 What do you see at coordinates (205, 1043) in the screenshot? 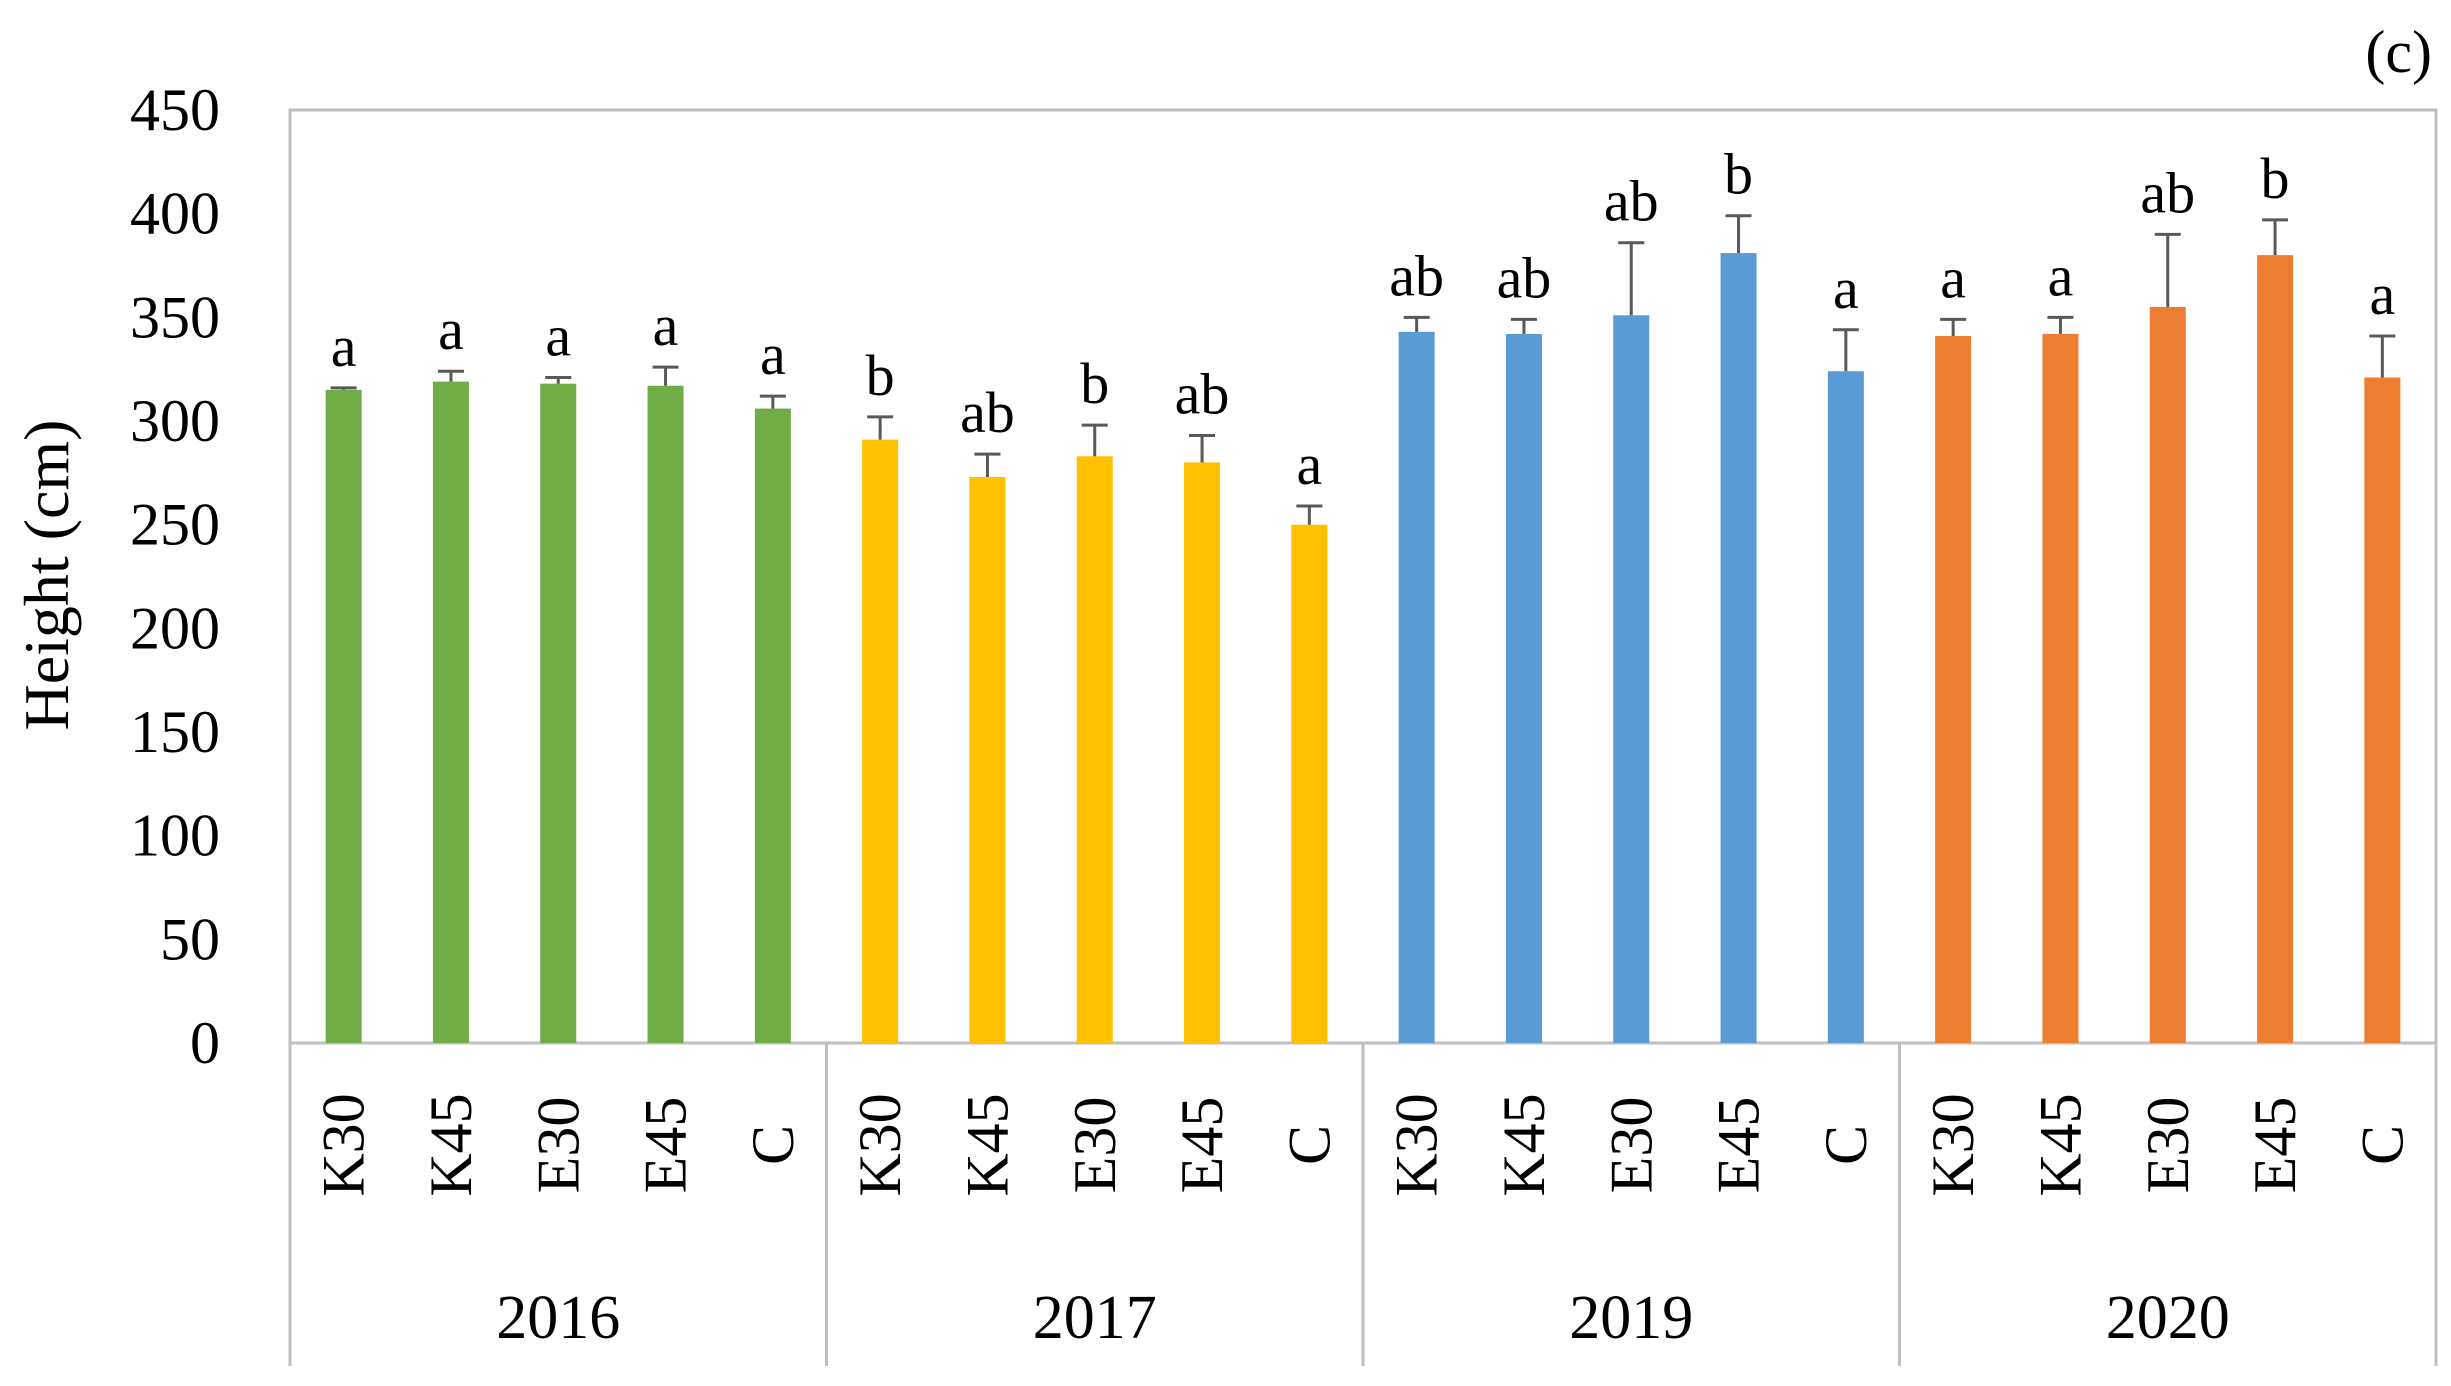
I see `y-tick-label: 0` at bounding box center [205, 1043].